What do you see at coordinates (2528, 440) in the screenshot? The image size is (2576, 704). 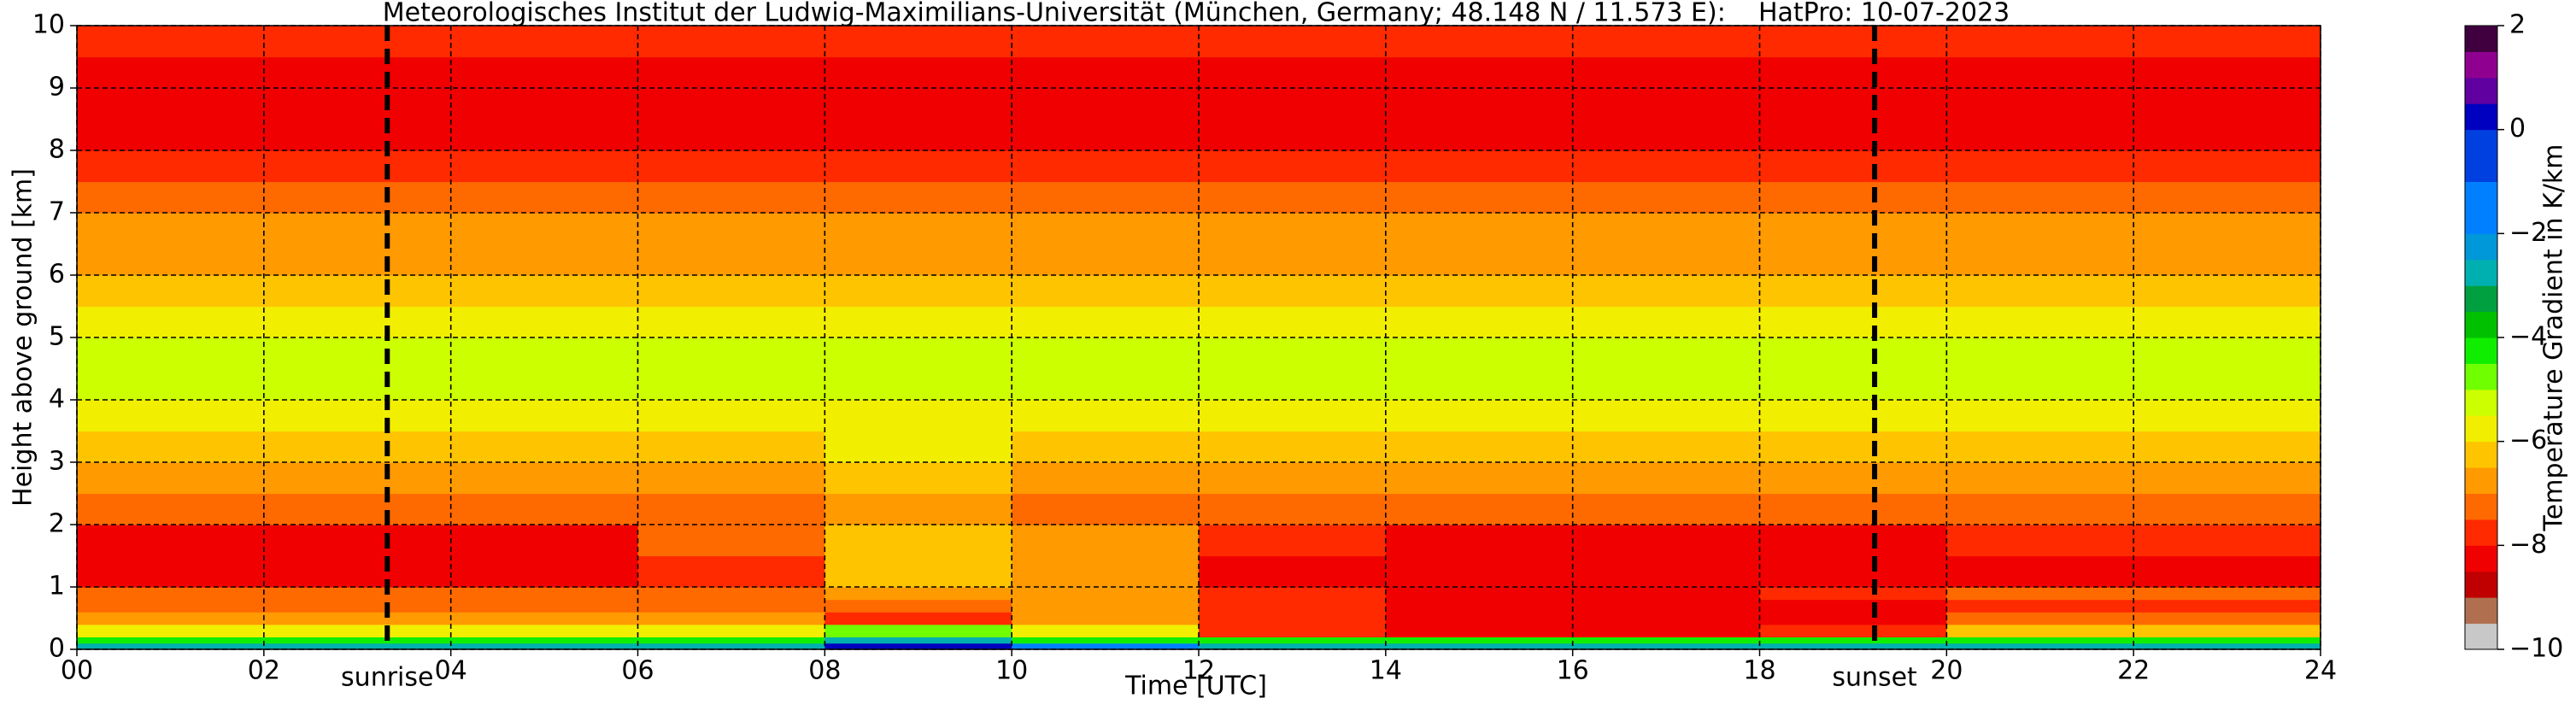 I see `colorbar-tick-label: −6` at bounding box center [2528, 440].